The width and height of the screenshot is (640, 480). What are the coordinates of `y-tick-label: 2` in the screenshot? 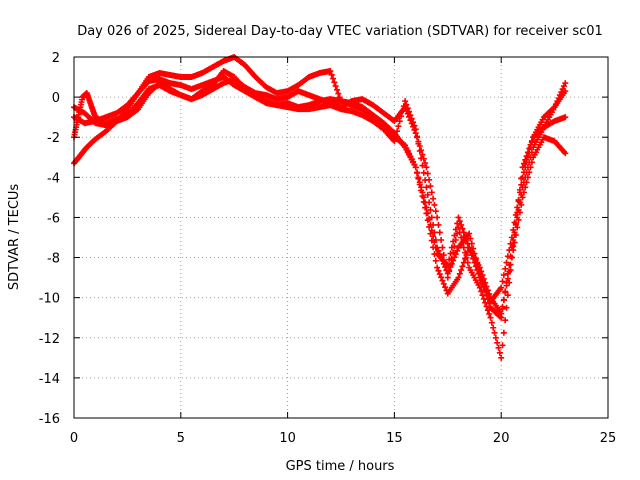 It's located at (56, 58).